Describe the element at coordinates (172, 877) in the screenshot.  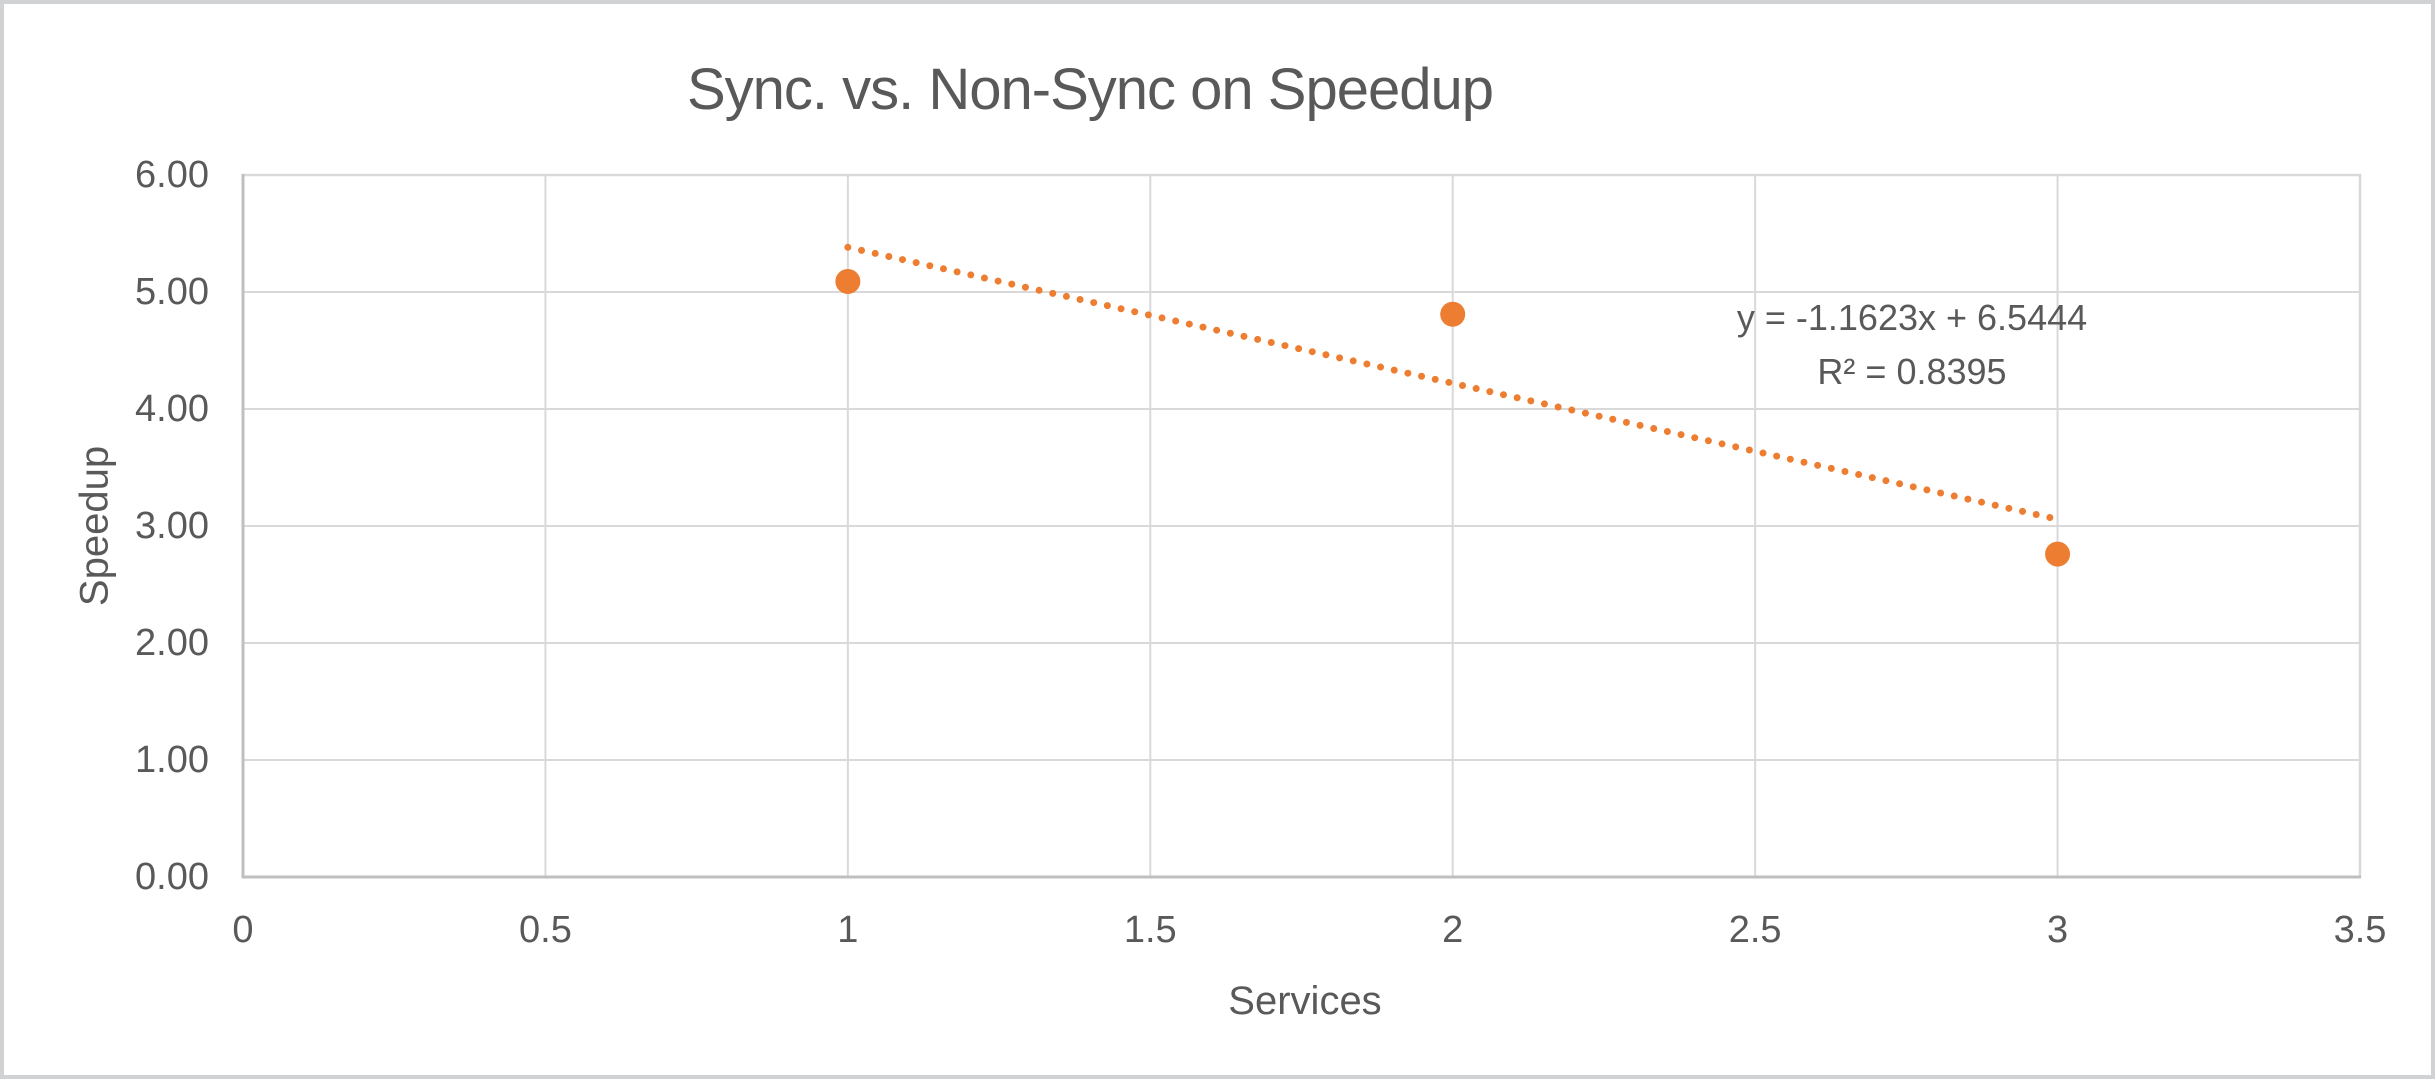
I see `y-tick-label: 0.00` at that location.